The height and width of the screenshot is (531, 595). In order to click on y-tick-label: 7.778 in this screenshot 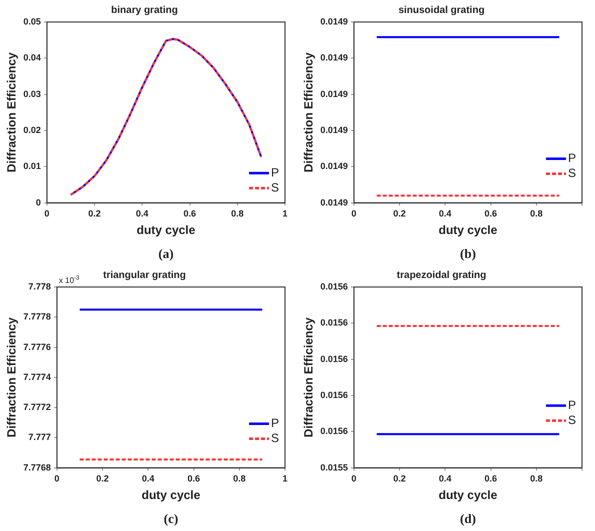, I will do `click(39, 286)`.